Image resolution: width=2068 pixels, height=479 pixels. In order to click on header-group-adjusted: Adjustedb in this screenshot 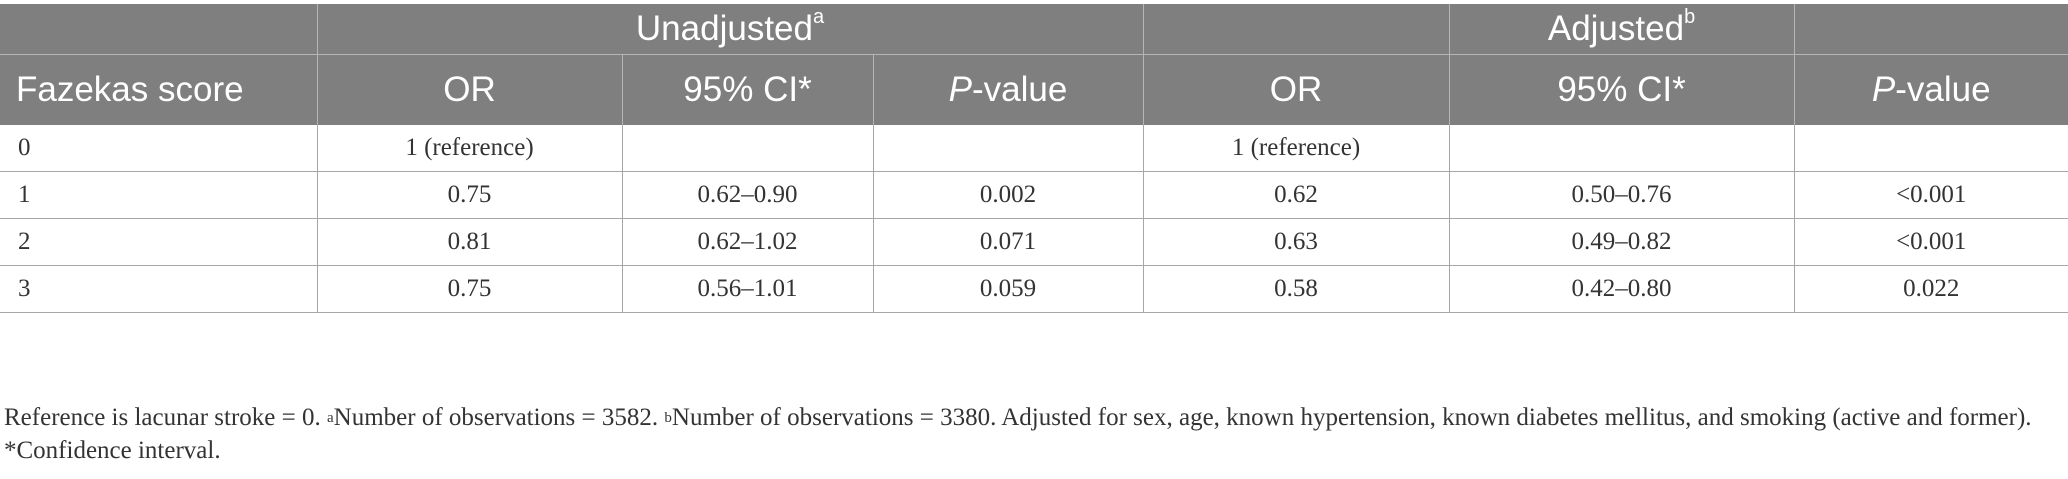, I will do `click(1622, 29)`.